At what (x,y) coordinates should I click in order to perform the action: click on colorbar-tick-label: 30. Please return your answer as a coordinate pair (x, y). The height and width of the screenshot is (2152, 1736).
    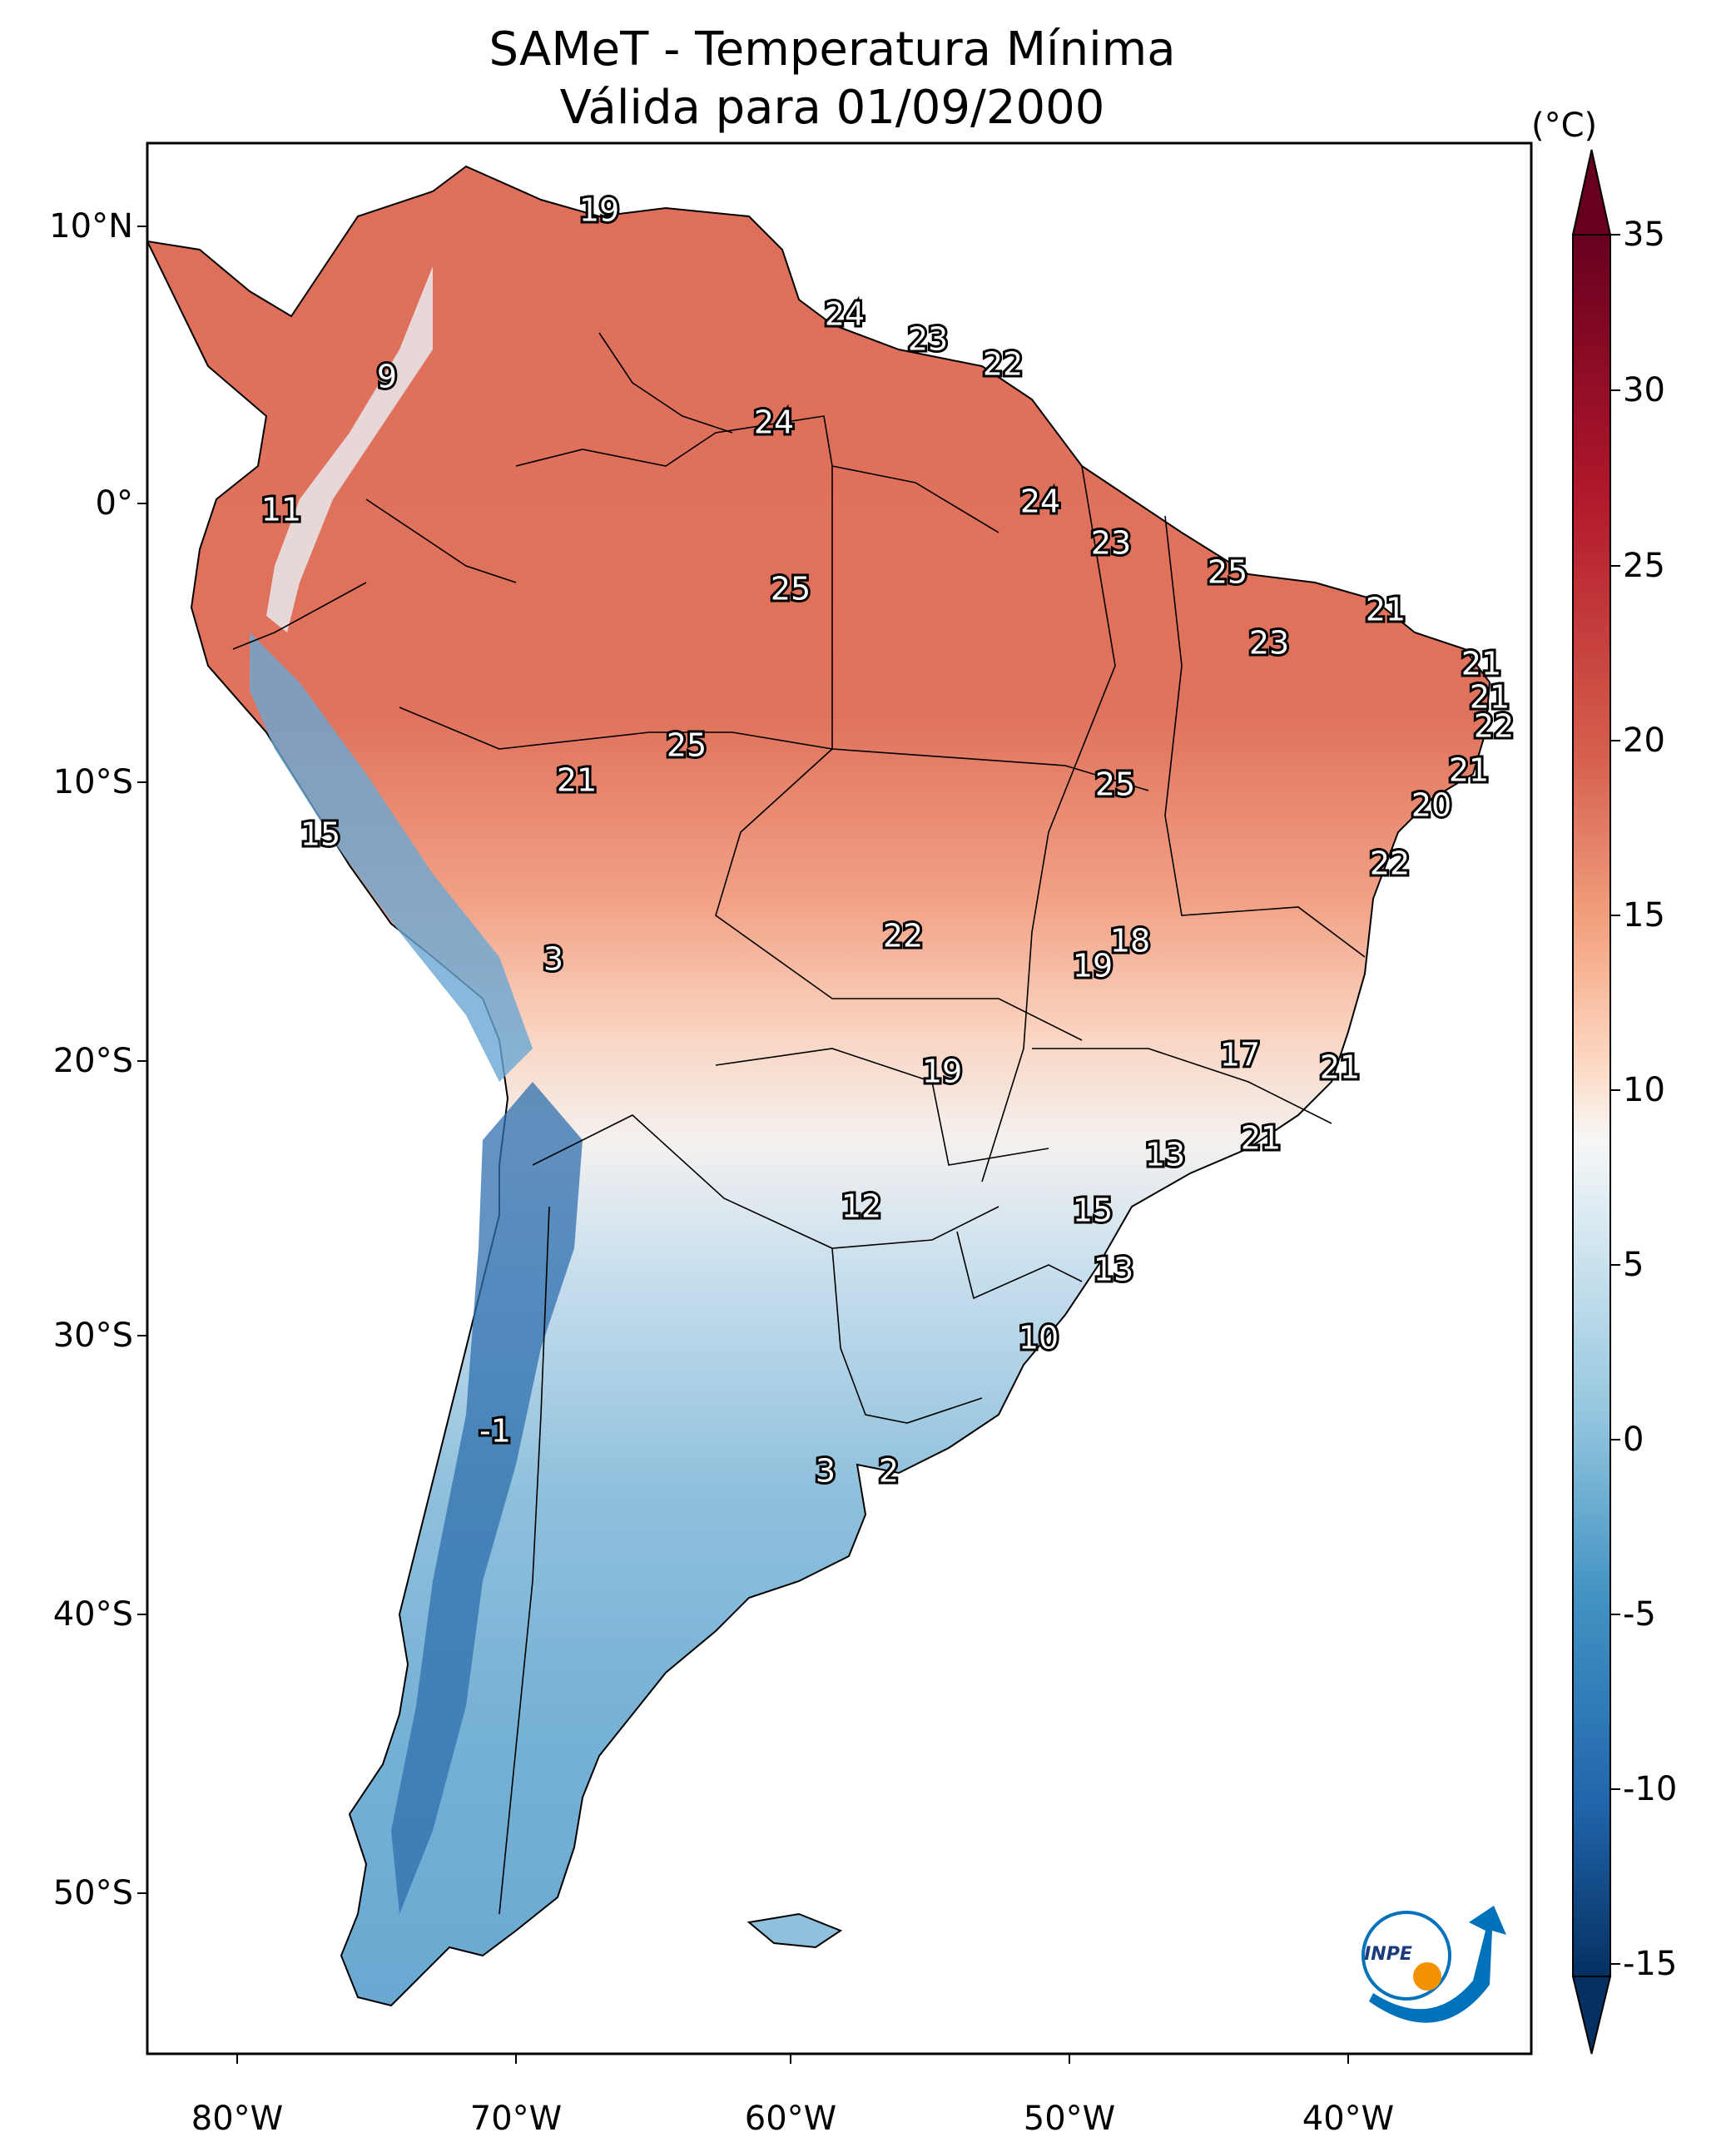
    Looking at the image, I should click on (1644, 390).